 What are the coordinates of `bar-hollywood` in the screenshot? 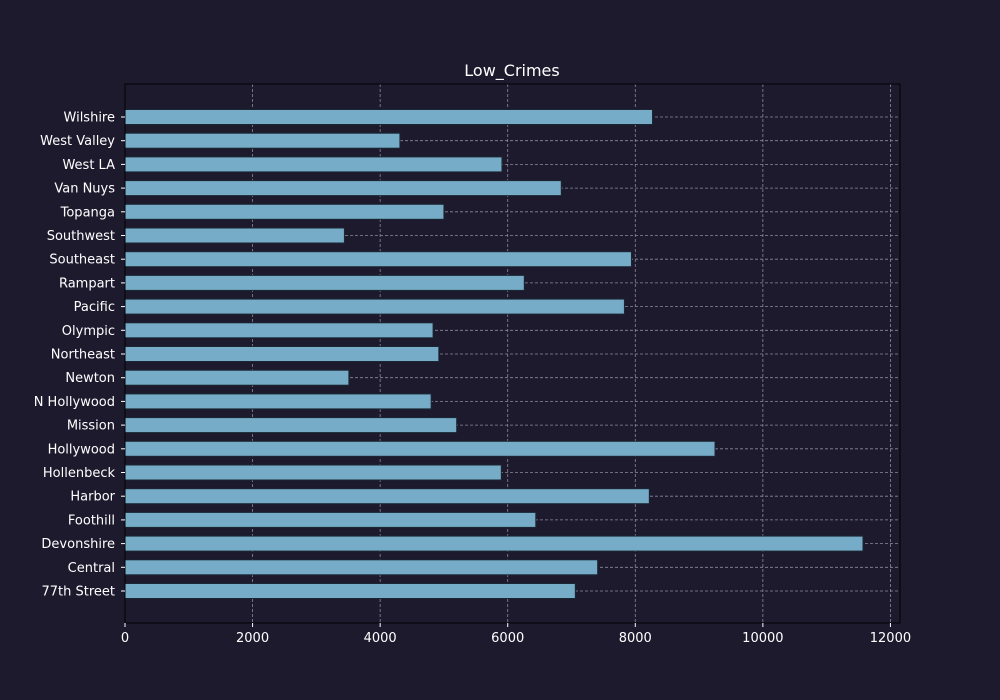 It's located at (420, 448).